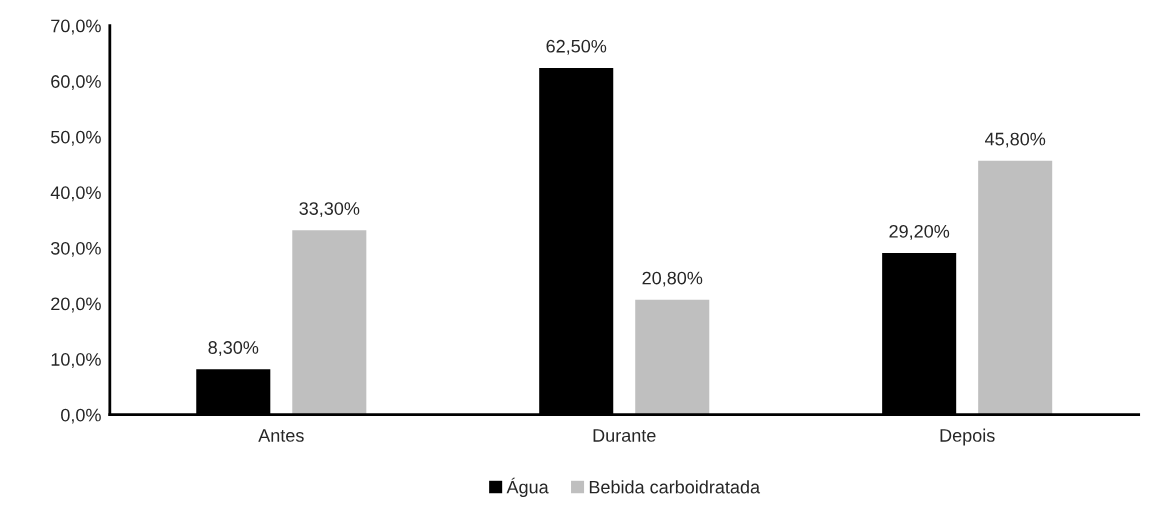 Image resolution: width=1156 pixels, height=512 pixels. I want to click on data-label: 20,80%, so click(672, 279).